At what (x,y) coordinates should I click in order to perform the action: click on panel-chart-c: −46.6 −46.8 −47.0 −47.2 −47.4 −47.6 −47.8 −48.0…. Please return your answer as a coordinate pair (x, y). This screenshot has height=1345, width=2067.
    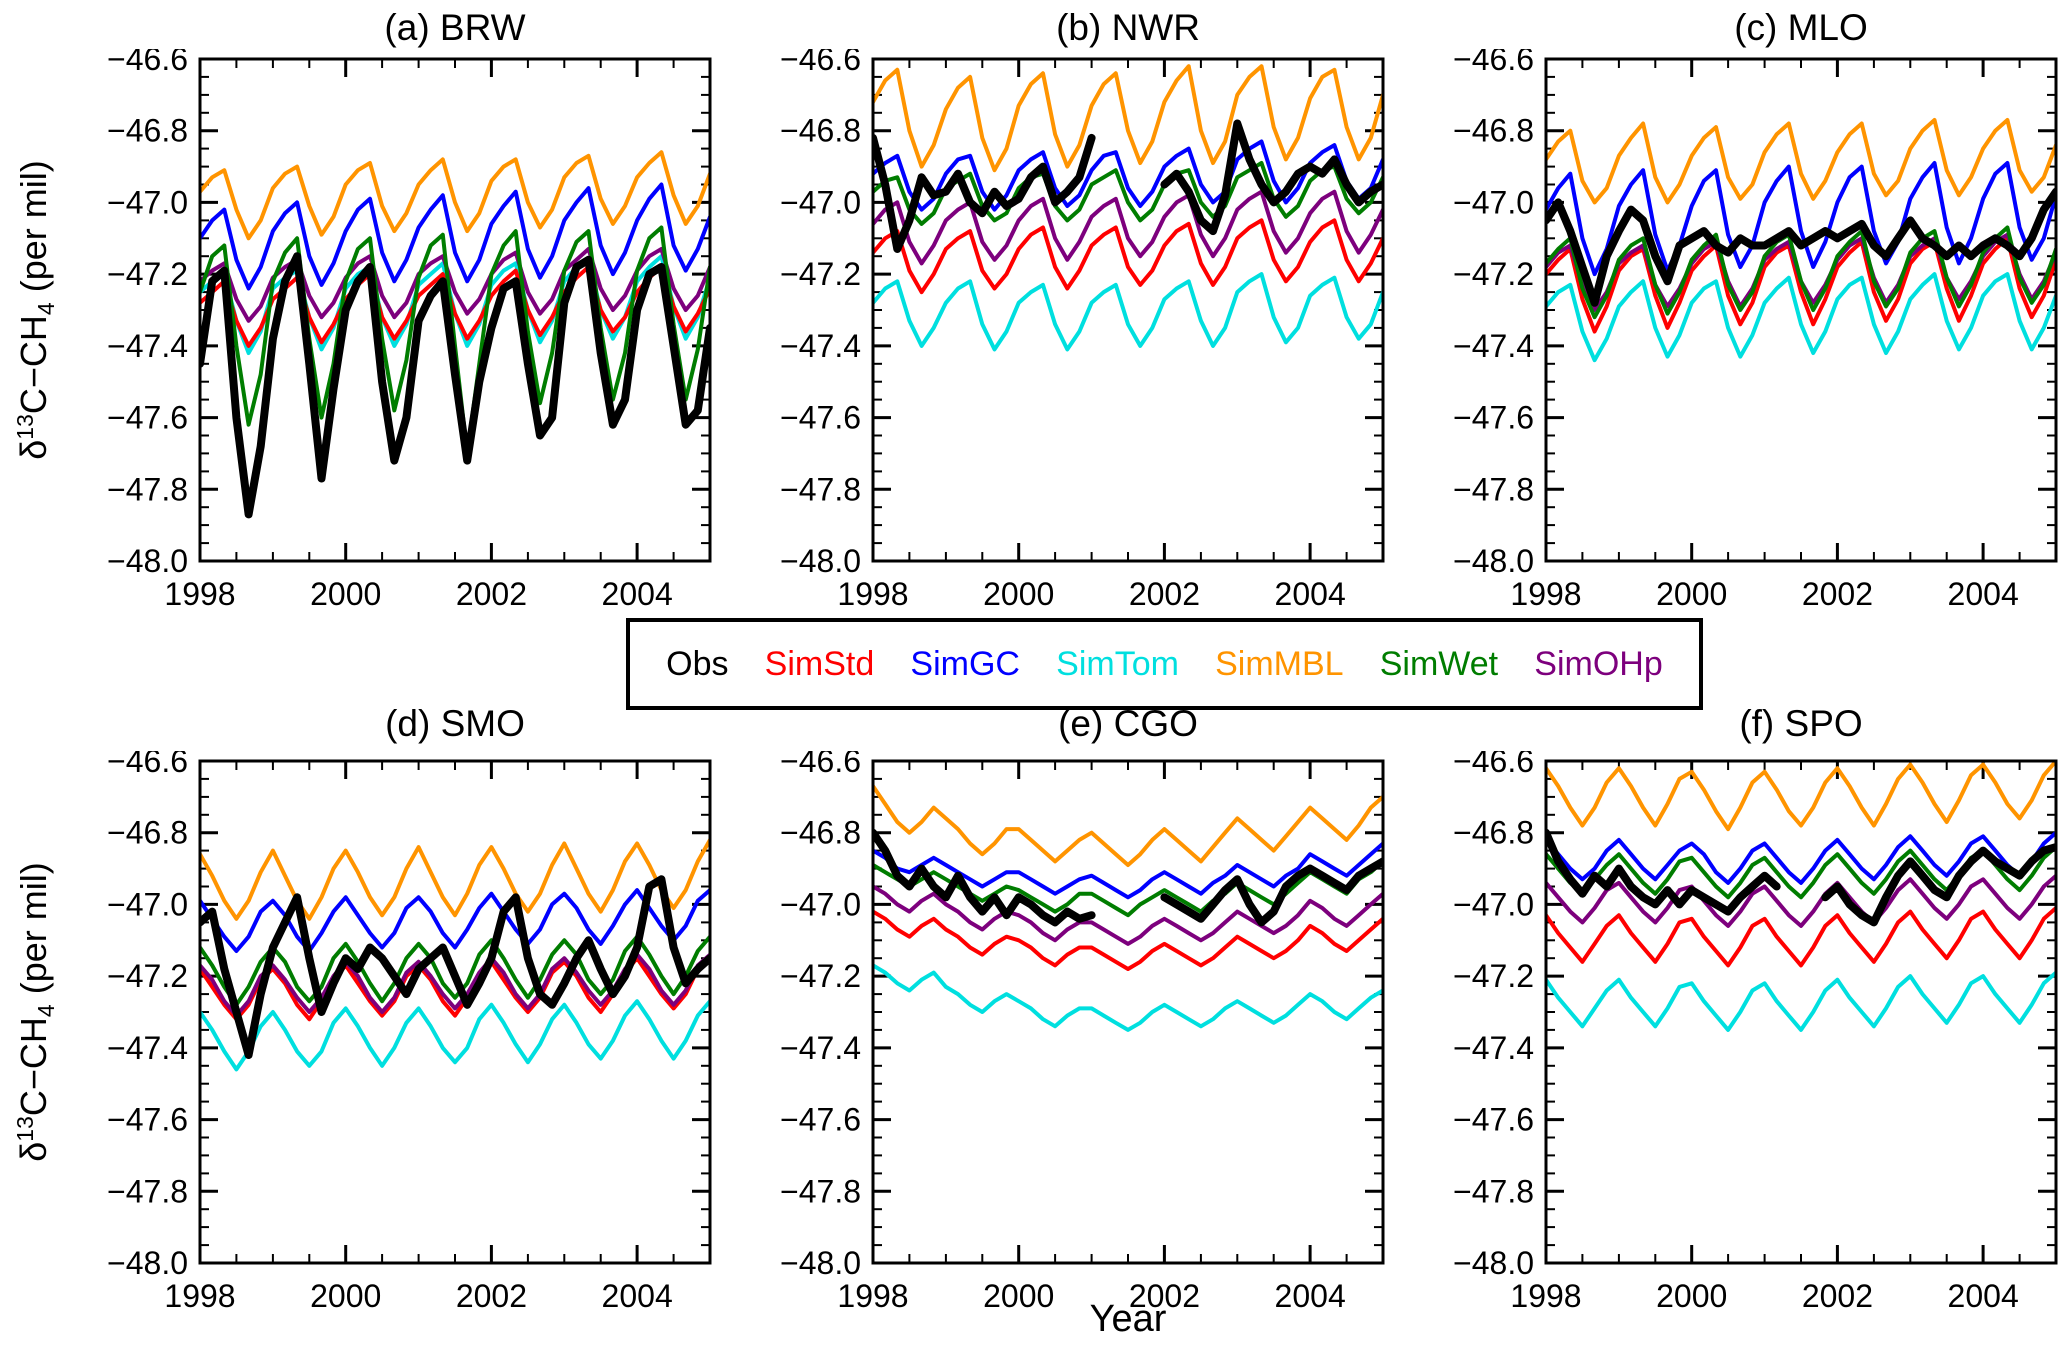
    Looking at the image, I should click on (1755, 330).